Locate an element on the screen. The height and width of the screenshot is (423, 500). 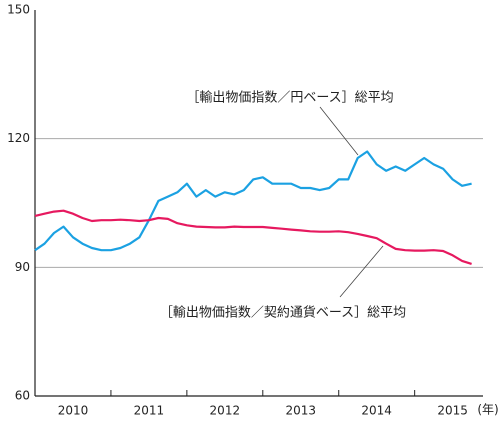
y-tick-label: 120 is located at coordinates (18, 138).